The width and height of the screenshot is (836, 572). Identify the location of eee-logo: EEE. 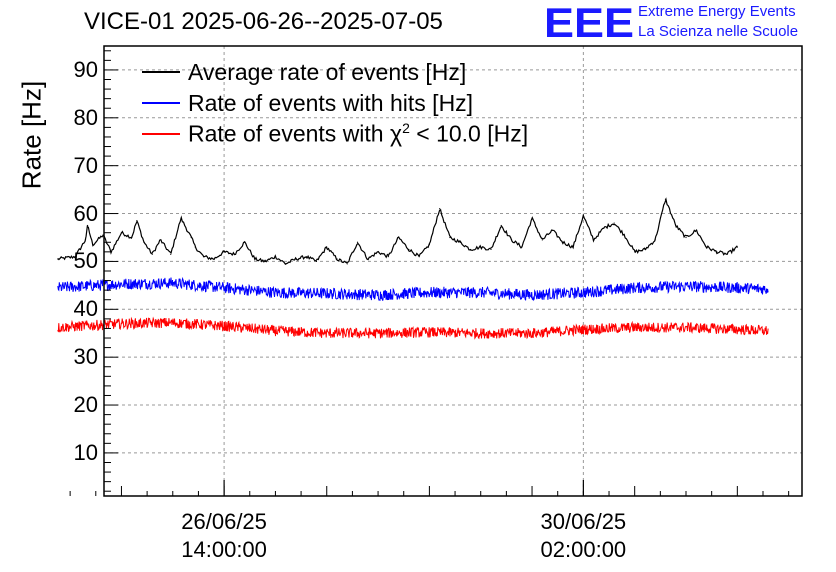
(589, 22).